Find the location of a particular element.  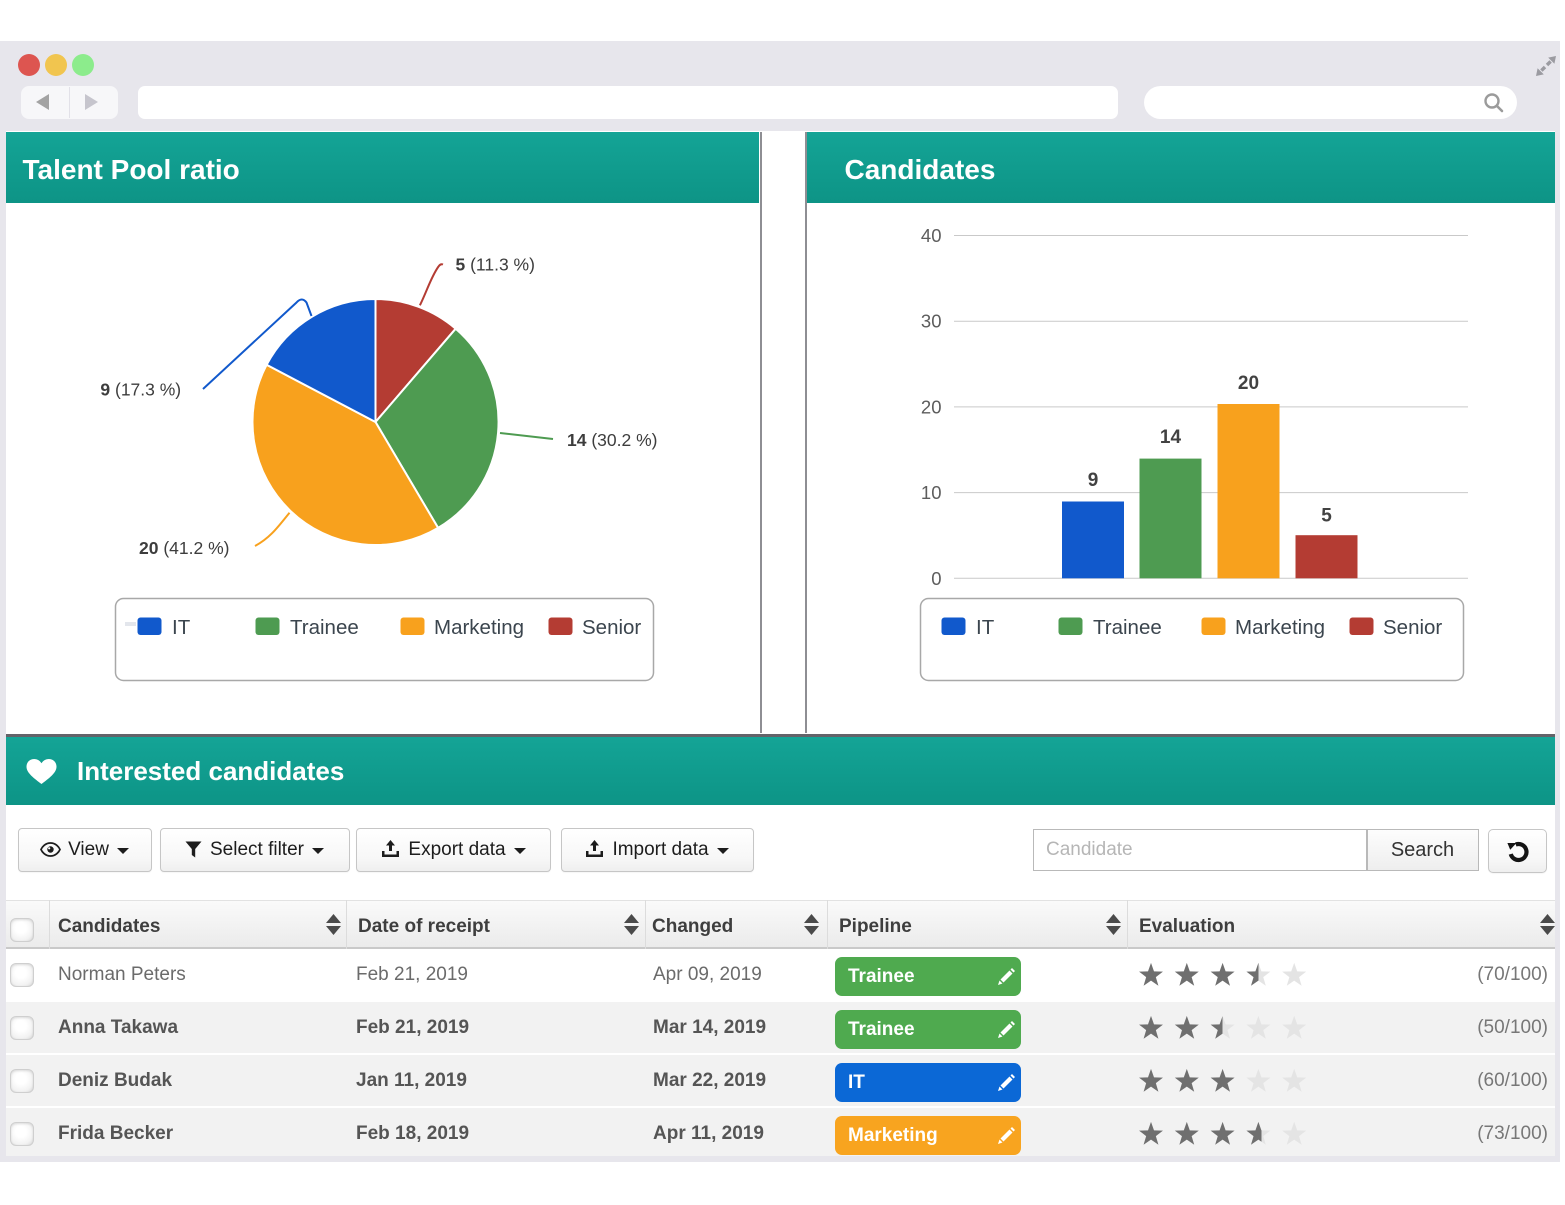

svg-text: 14 is located at coordinates (1171, 437).